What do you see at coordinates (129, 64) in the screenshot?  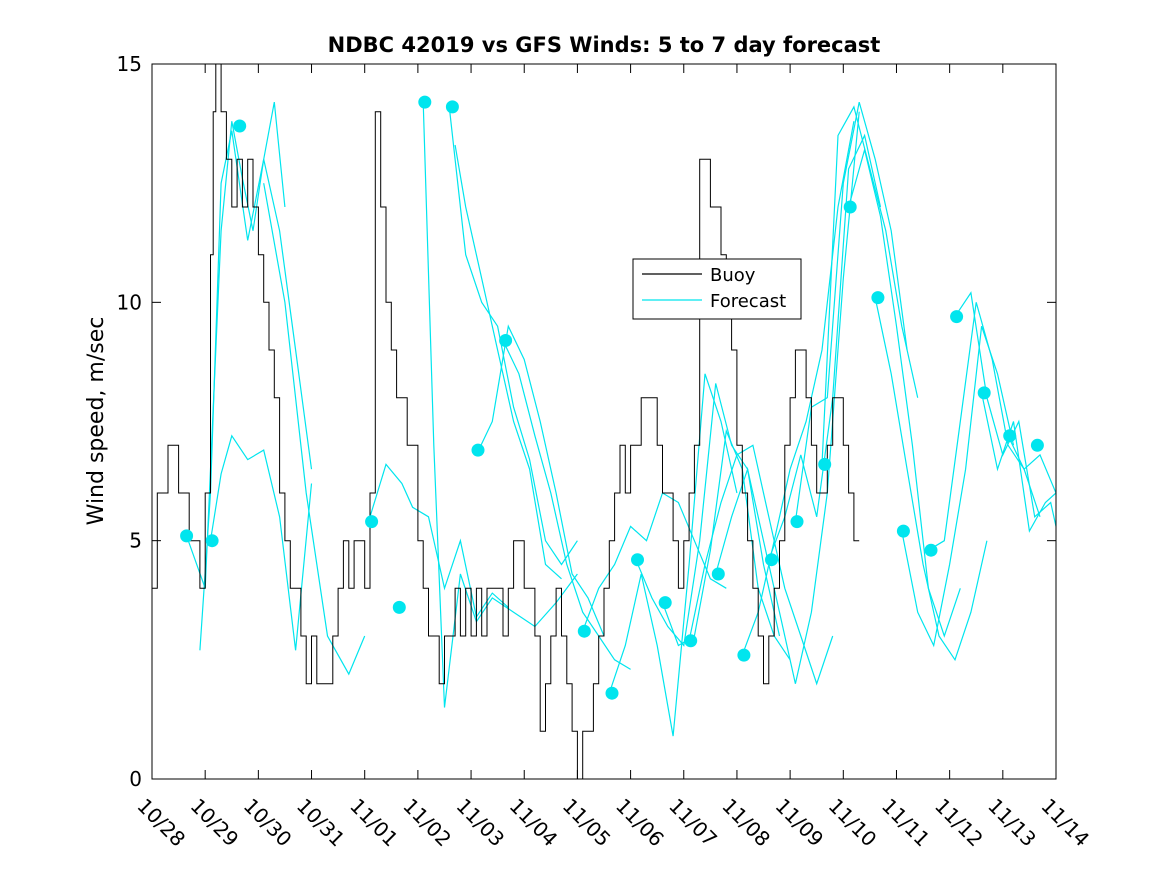 I see `y-tick-label: 15` at bounding box center [129, 64].